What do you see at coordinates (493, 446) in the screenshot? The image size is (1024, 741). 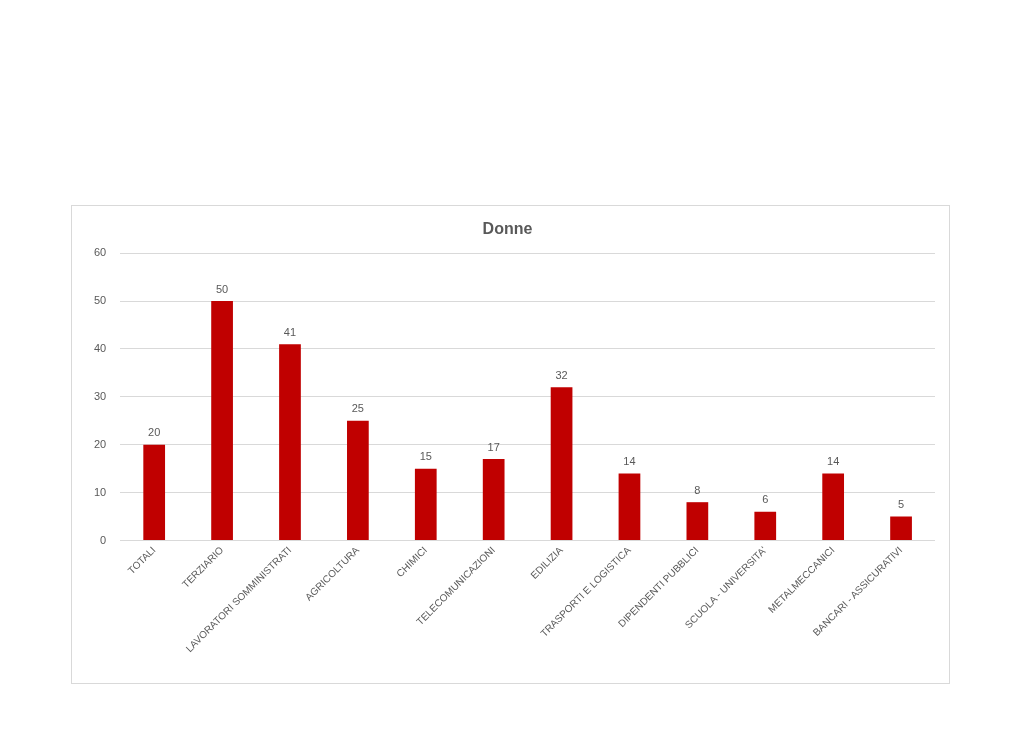 I see `data-label: 17` at bounding box center [493, 446].